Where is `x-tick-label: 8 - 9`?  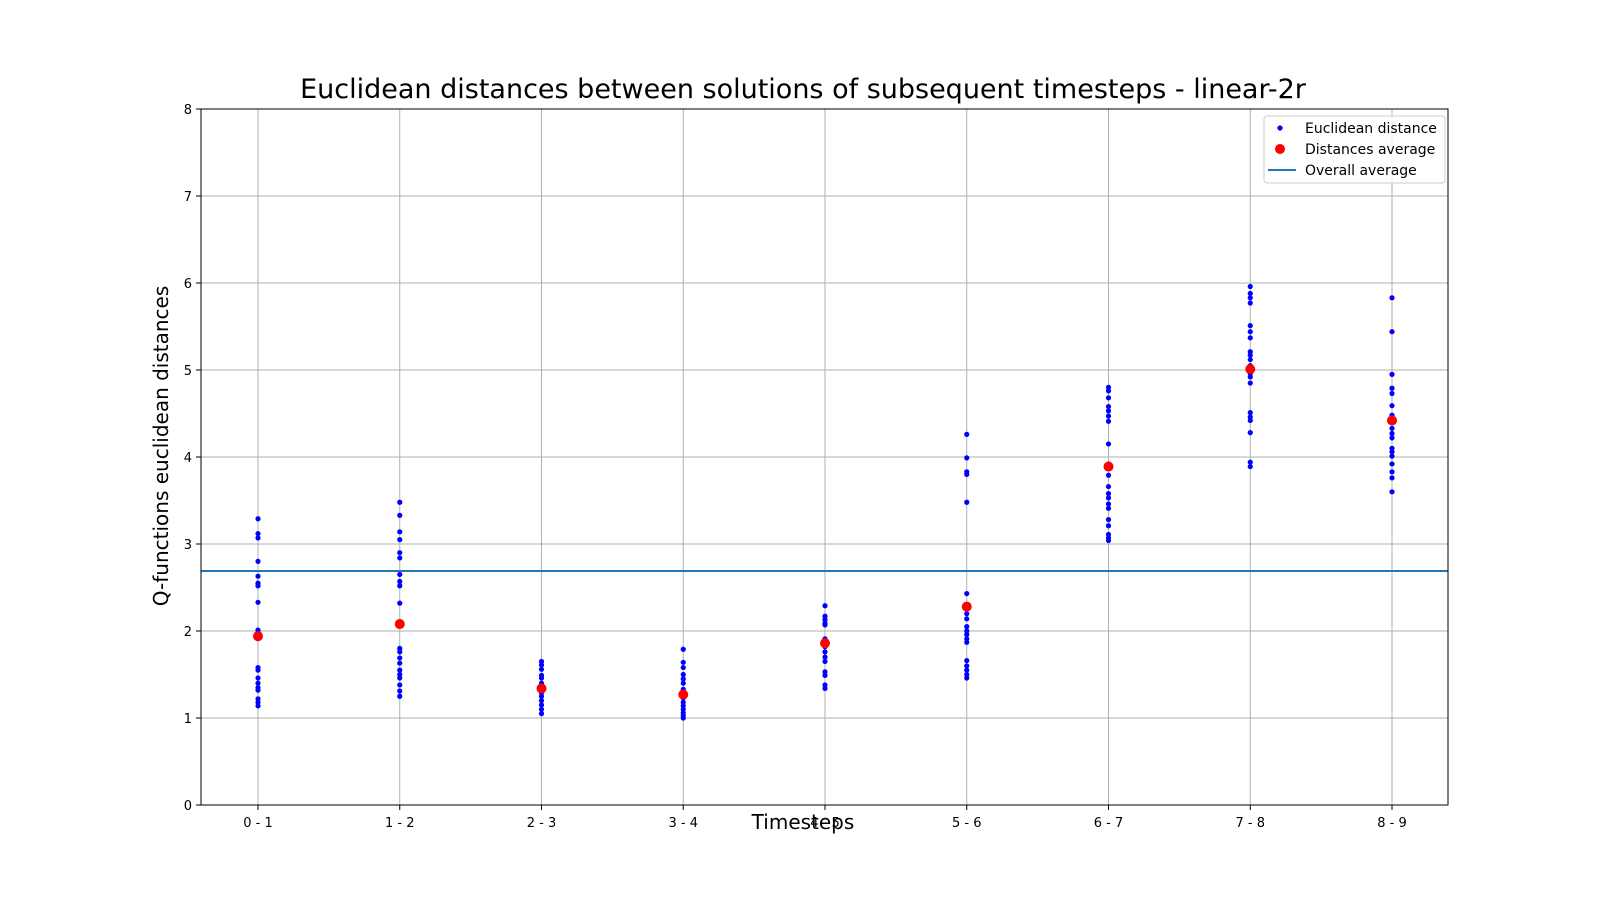
x-tick-label: 8 - 9 is located at coordinates (1392, 823).